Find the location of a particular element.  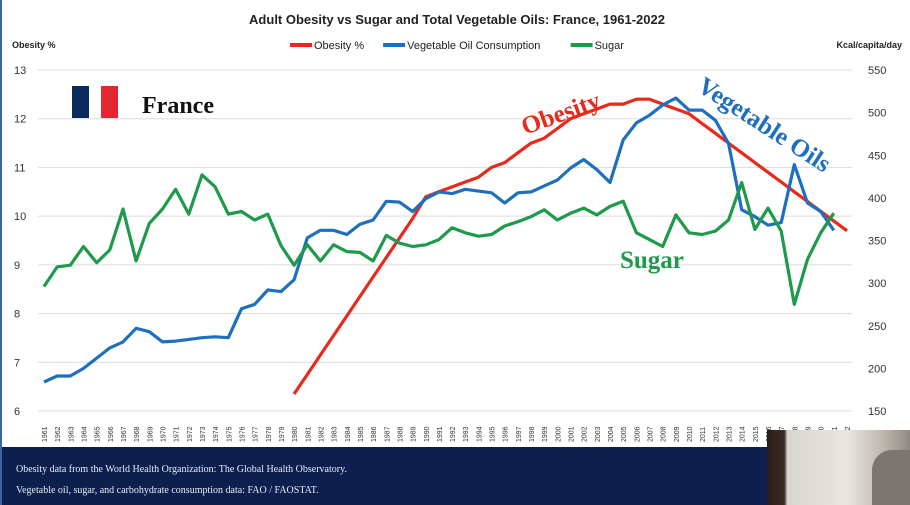

x-tick-label: 1970 is located at coordinates (163, 434).